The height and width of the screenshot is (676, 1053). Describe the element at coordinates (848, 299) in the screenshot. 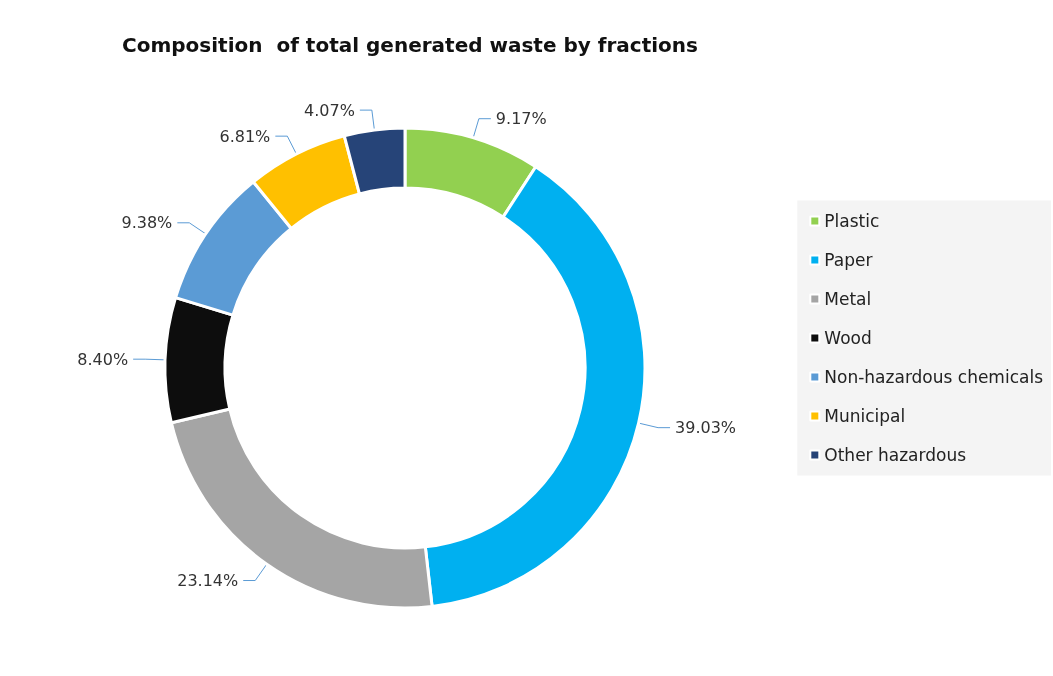

I see `legend-label: Metal` at that location.